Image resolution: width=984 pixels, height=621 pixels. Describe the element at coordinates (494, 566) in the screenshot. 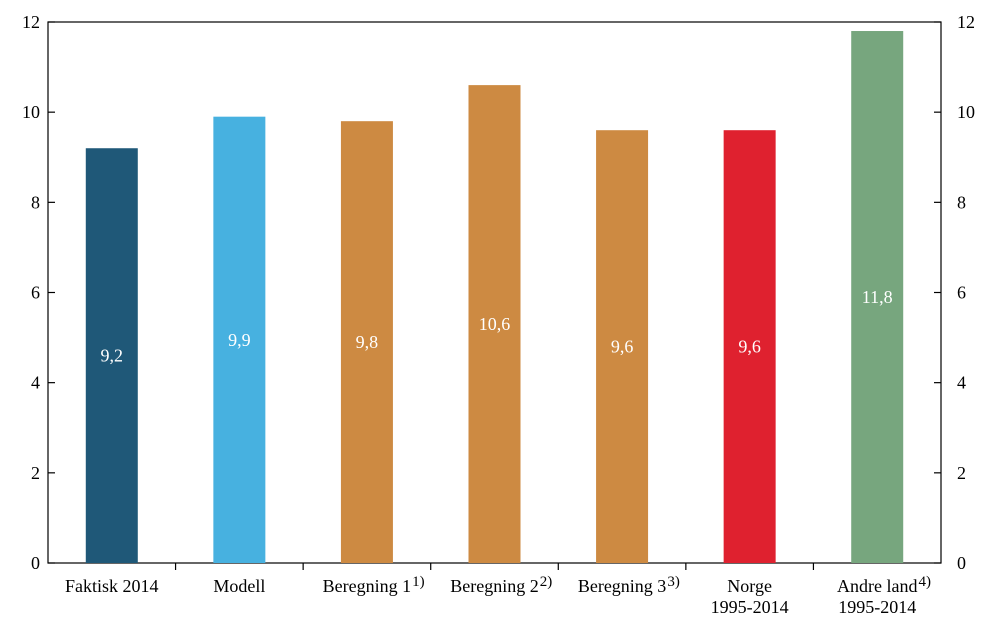

I see `x-axis` at that location.